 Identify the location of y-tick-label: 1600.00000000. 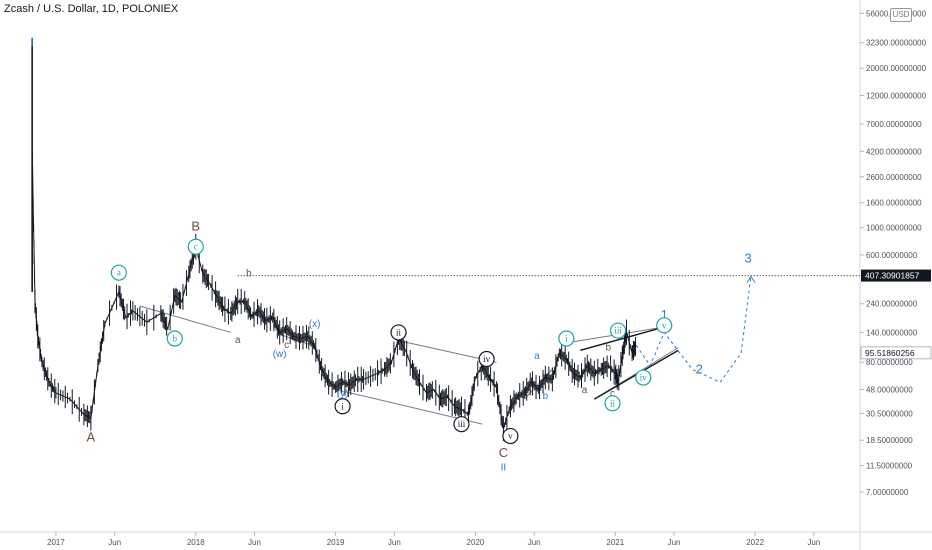
(894, 203).